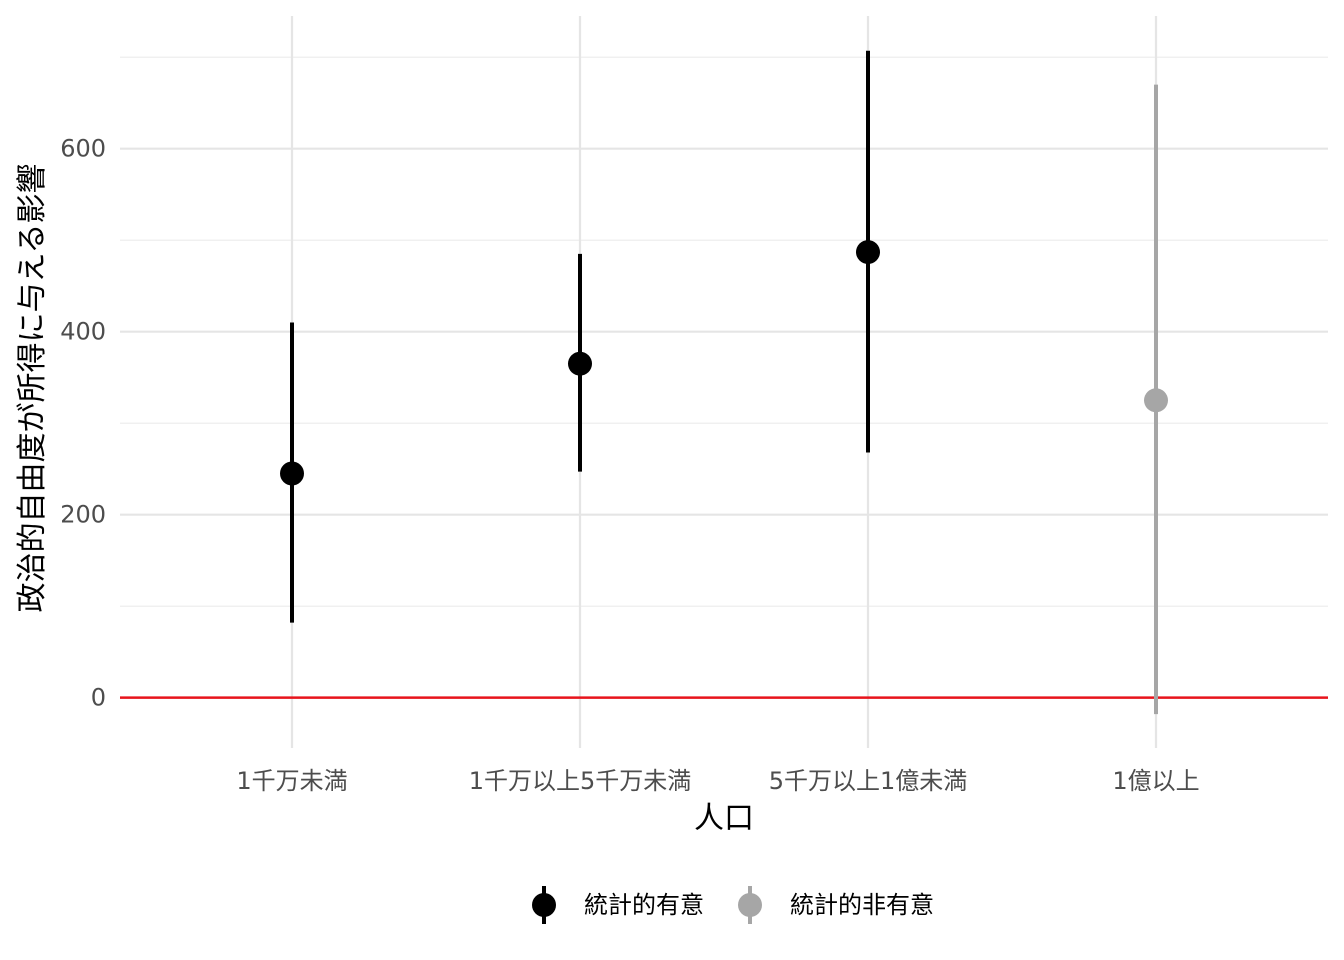  What do you see at coordinates (724, 818) in the screenshot?
I see `x-axis-title: 人口` at bounding box center [724, 818].